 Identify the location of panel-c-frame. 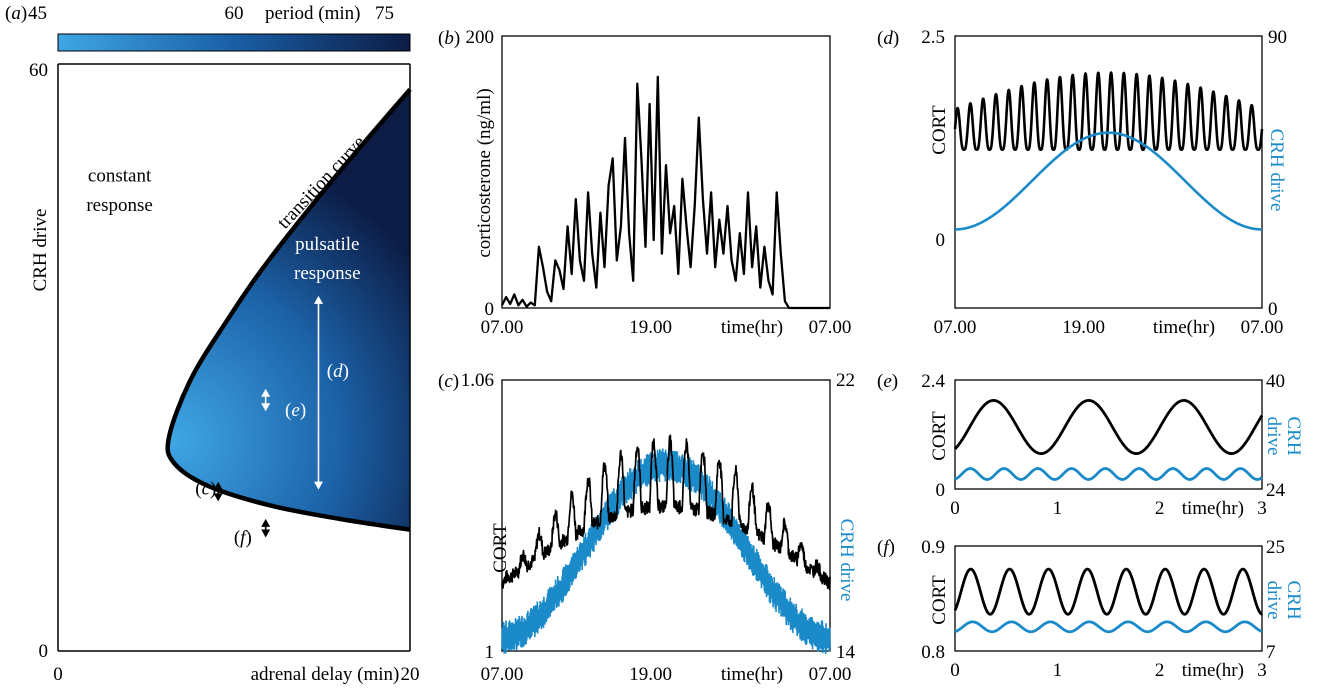
(666, 515).